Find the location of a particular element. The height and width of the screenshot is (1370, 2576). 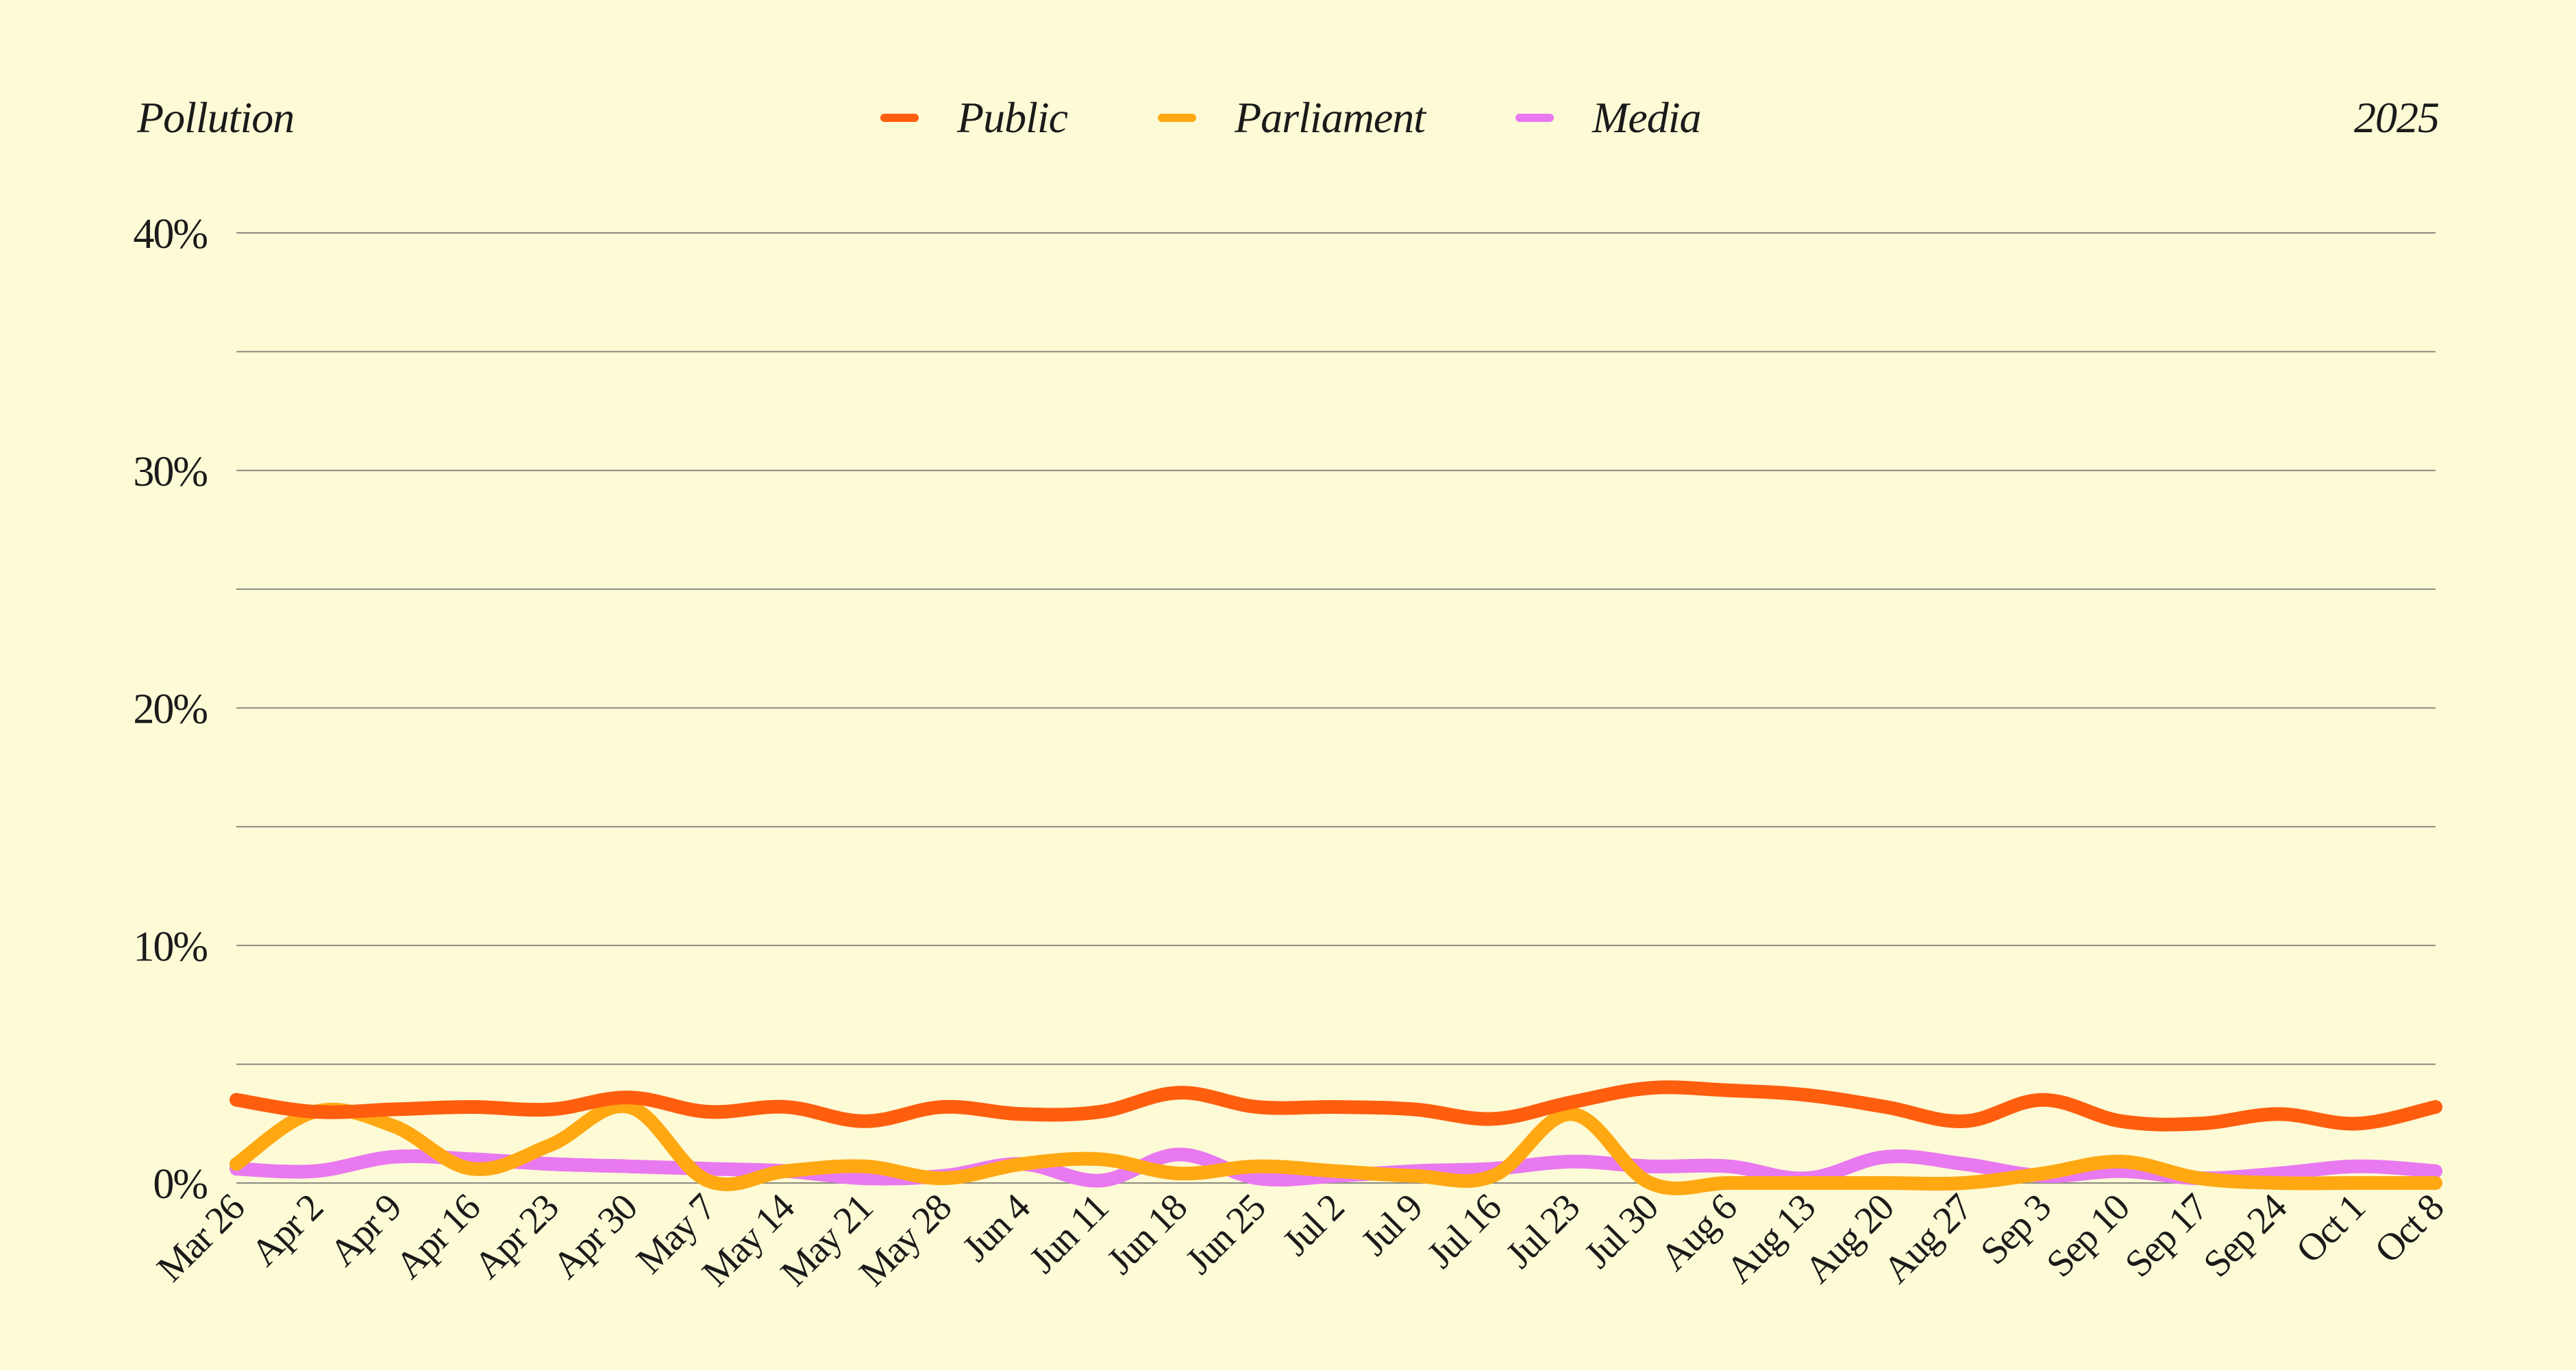

x-tick-label: Jun 4 is located at coordinates (996, 1228).